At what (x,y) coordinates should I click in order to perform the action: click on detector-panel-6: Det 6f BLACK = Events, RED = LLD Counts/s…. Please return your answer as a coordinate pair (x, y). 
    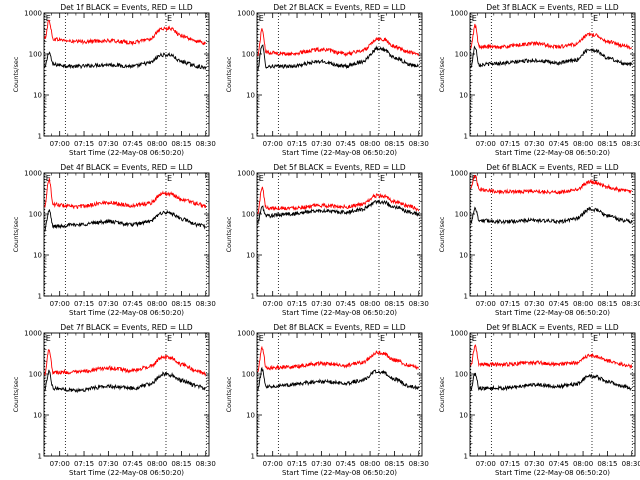
    Looking at the image, I should click on (539, 240).